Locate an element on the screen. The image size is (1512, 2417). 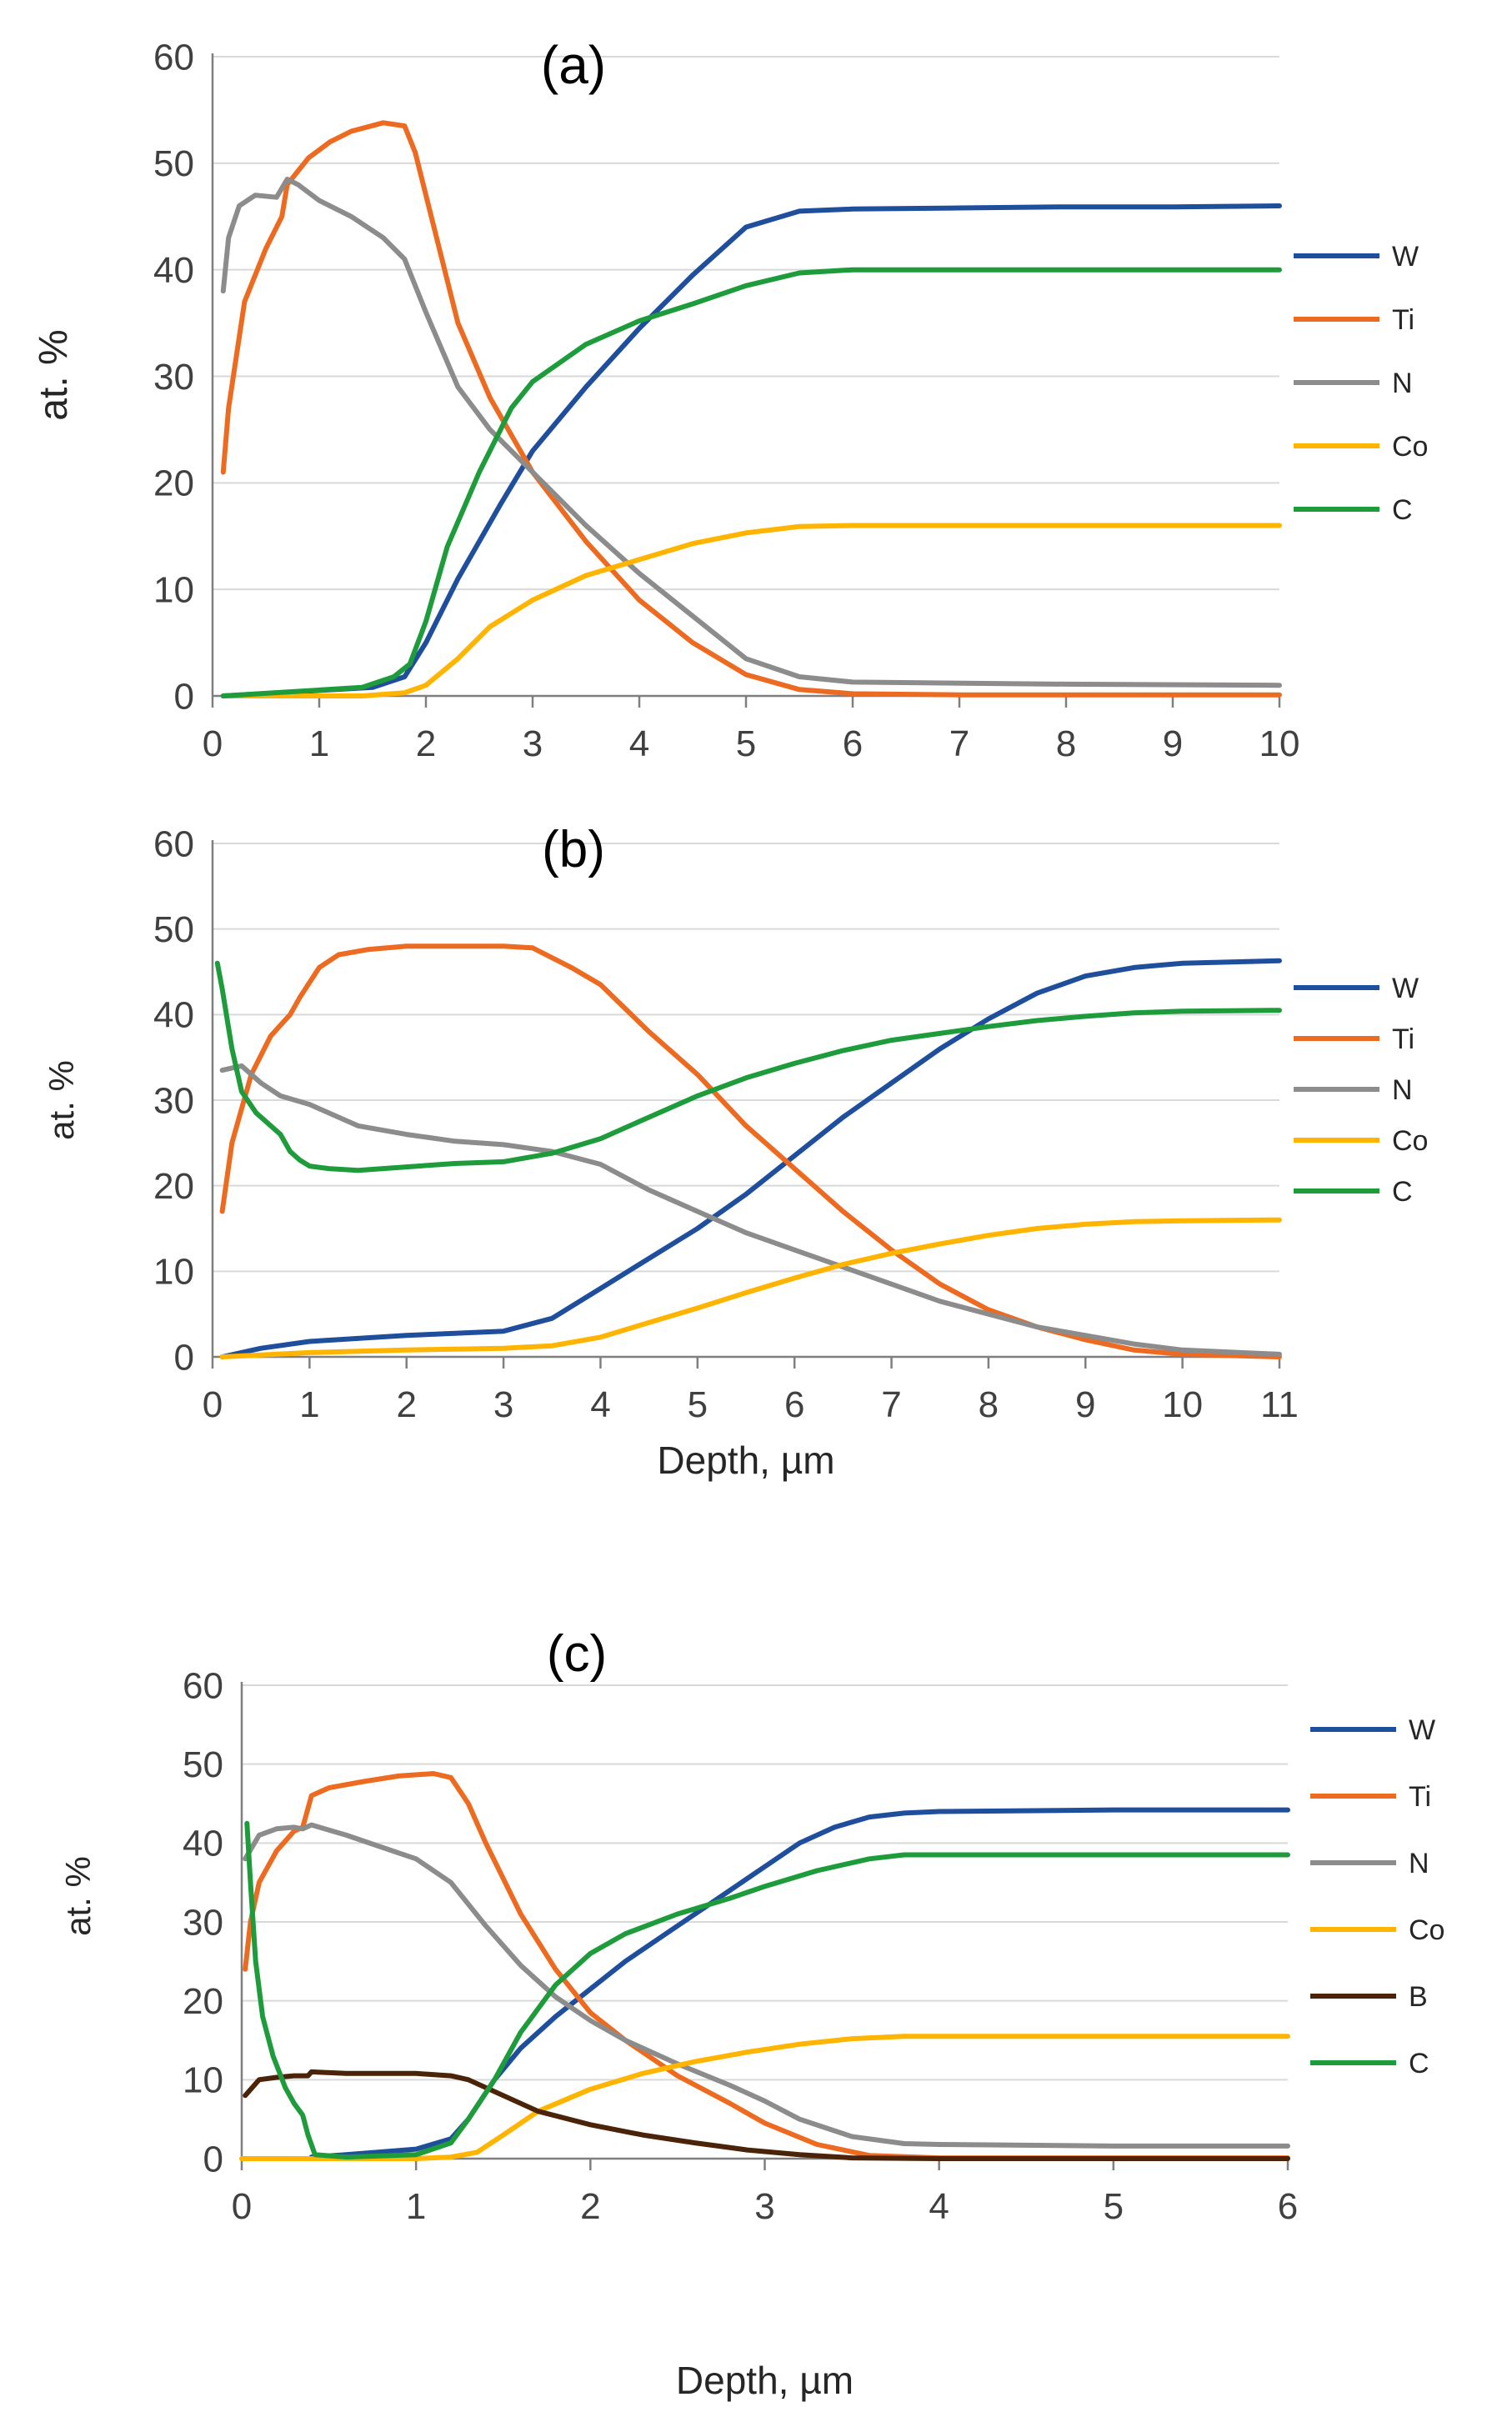
chart-title: (c) is located at coordinates (577, 1654).